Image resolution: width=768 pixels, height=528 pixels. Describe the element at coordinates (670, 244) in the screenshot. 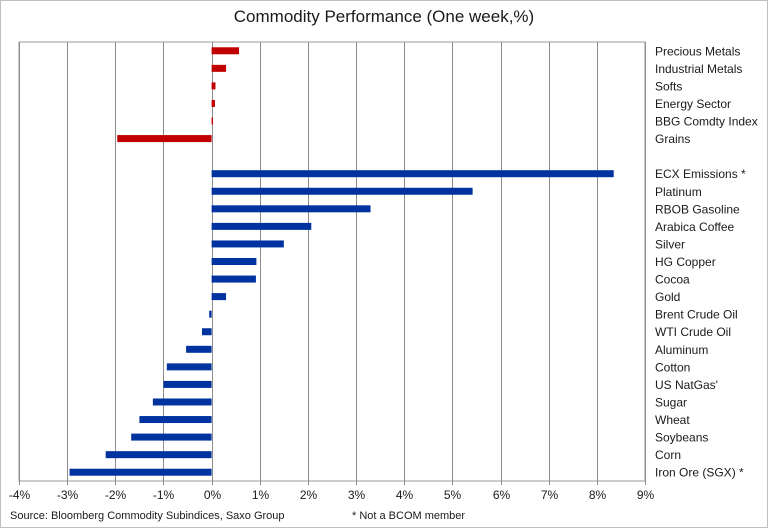

I see `category-label: Silver` at that location.